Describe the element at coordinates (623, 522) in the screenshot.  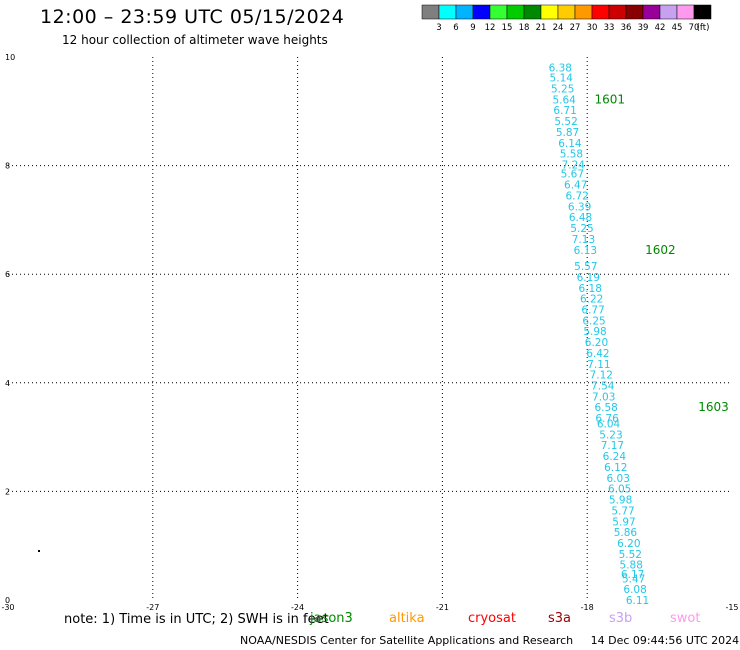
I see `data-point-label: 5.97` at that location.